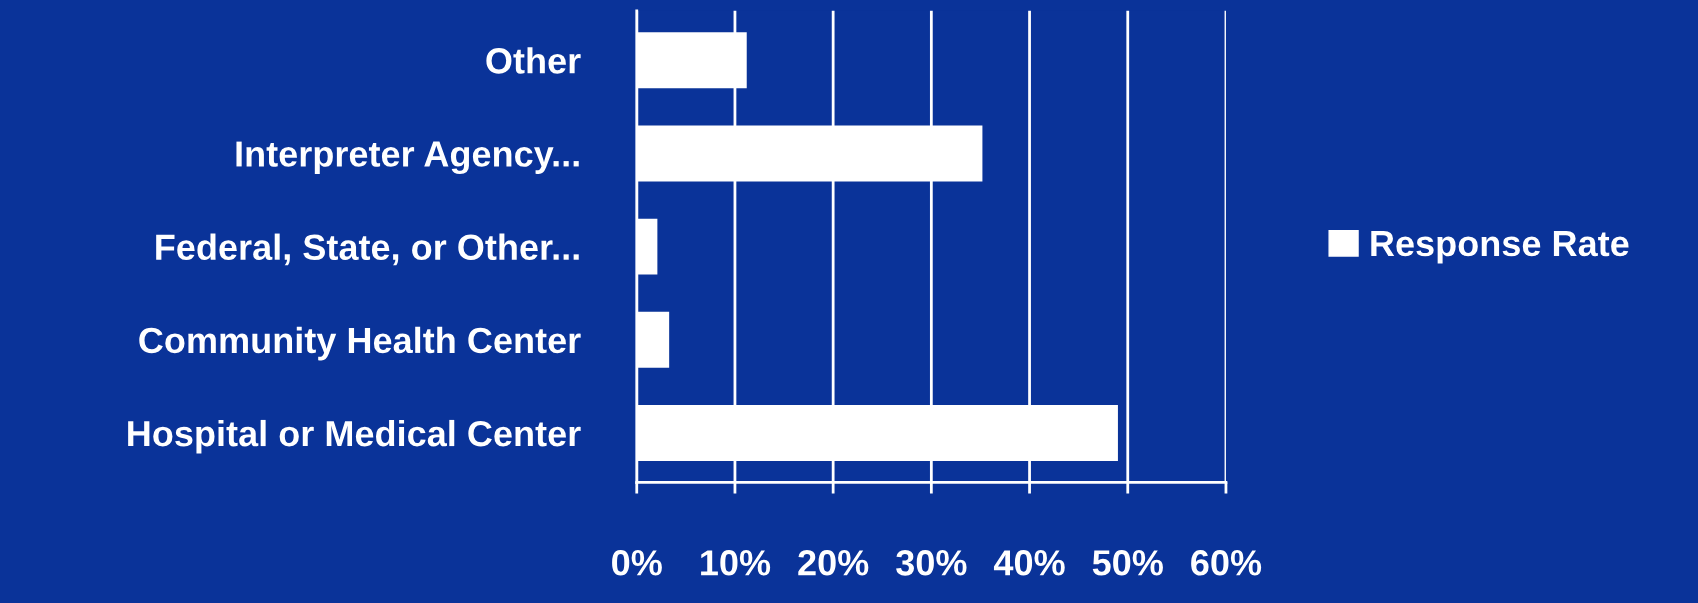 The width and height of the screenshot is (1698, 603). Describe the element at coordinates (533, 60) in the screenshot. I see `y-tick-label: Other` at that location.